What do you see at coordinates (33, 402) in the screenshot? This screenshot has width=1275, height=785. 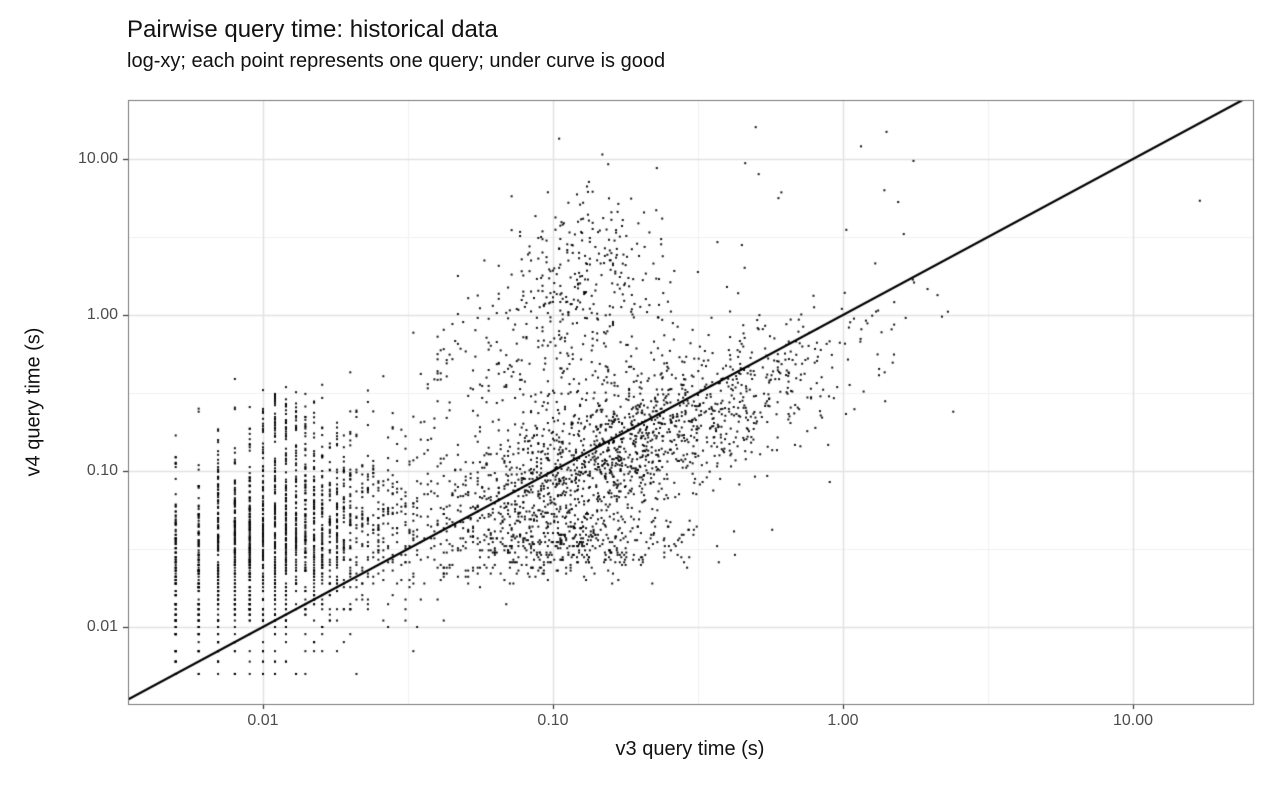 I see `y-axis-title: v4 query time (s)` at bounding box center [33, 402].